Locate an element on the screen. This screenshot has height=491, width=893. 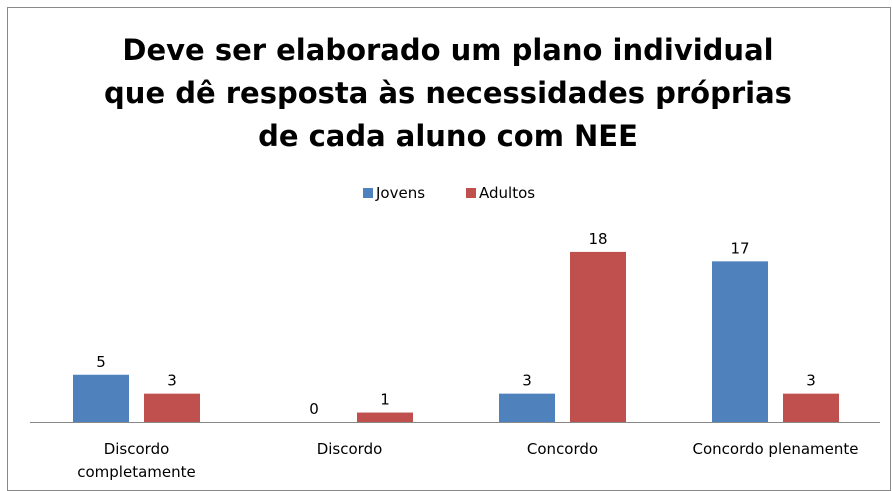
data-label: 18 is located at coordinates (597, 239).